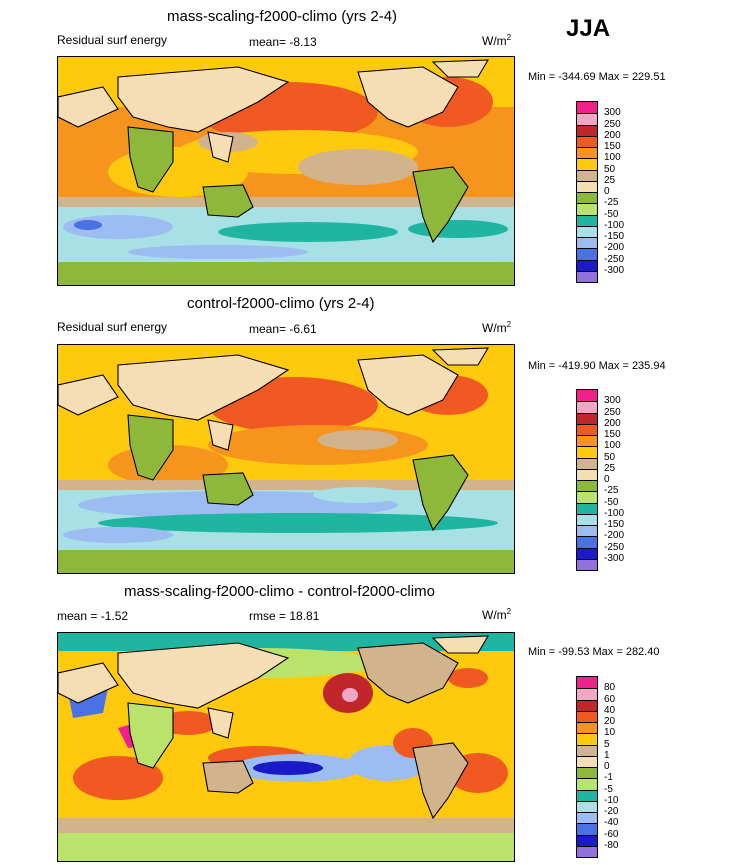  What do you see at coordinates (283, 42) in the screenshot?
I see `panel-1-mean-label: mean= -8.13` at bounding box center [283, 42].